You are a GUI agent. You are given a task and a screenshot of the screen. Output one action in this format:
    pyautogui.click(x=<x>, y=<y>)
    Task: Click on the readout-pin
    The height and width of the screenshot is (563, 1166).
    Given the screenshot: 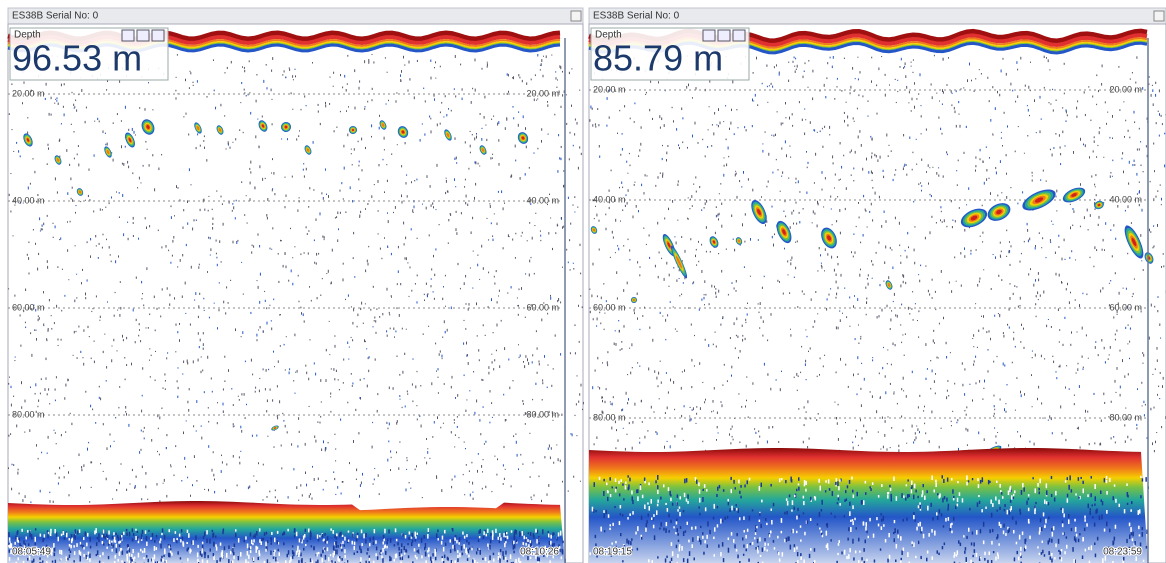 What is the action you would take?
    pyautogui.click(x=128, y=35)
    